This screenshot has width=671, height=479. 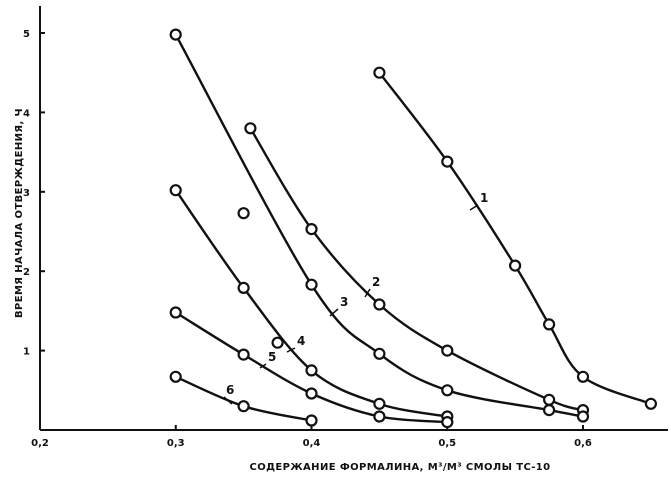 What do you see at coordinates (583, 443) in the screenshot?
I see `x-tick-label: 0,6` at bounding box center [583, 443].